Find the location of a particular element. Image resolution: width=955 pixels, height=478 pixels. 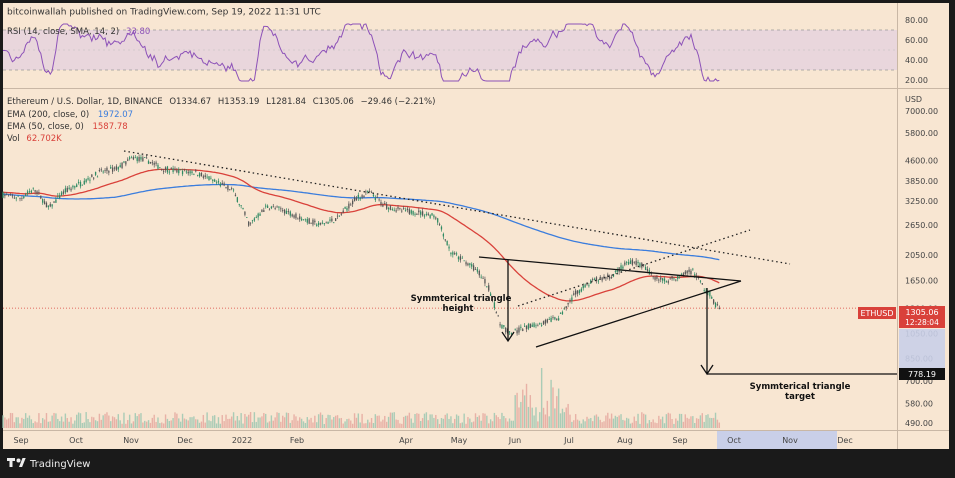

time-tick-label: 2022 is located at coordinates (242, 440).